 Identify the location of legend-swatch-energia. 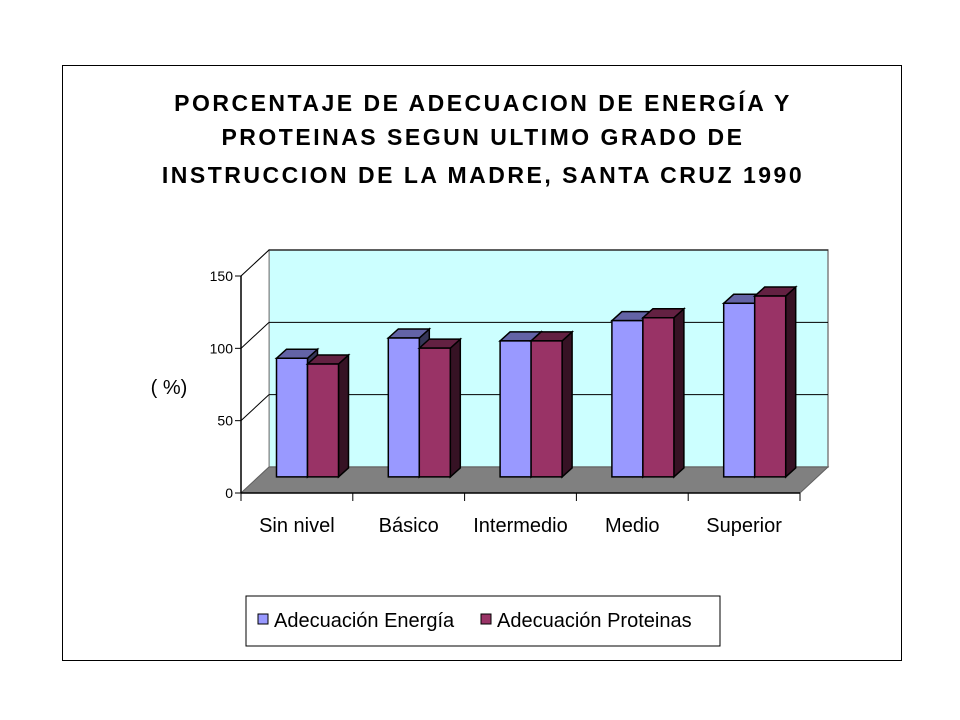
(263, 619).